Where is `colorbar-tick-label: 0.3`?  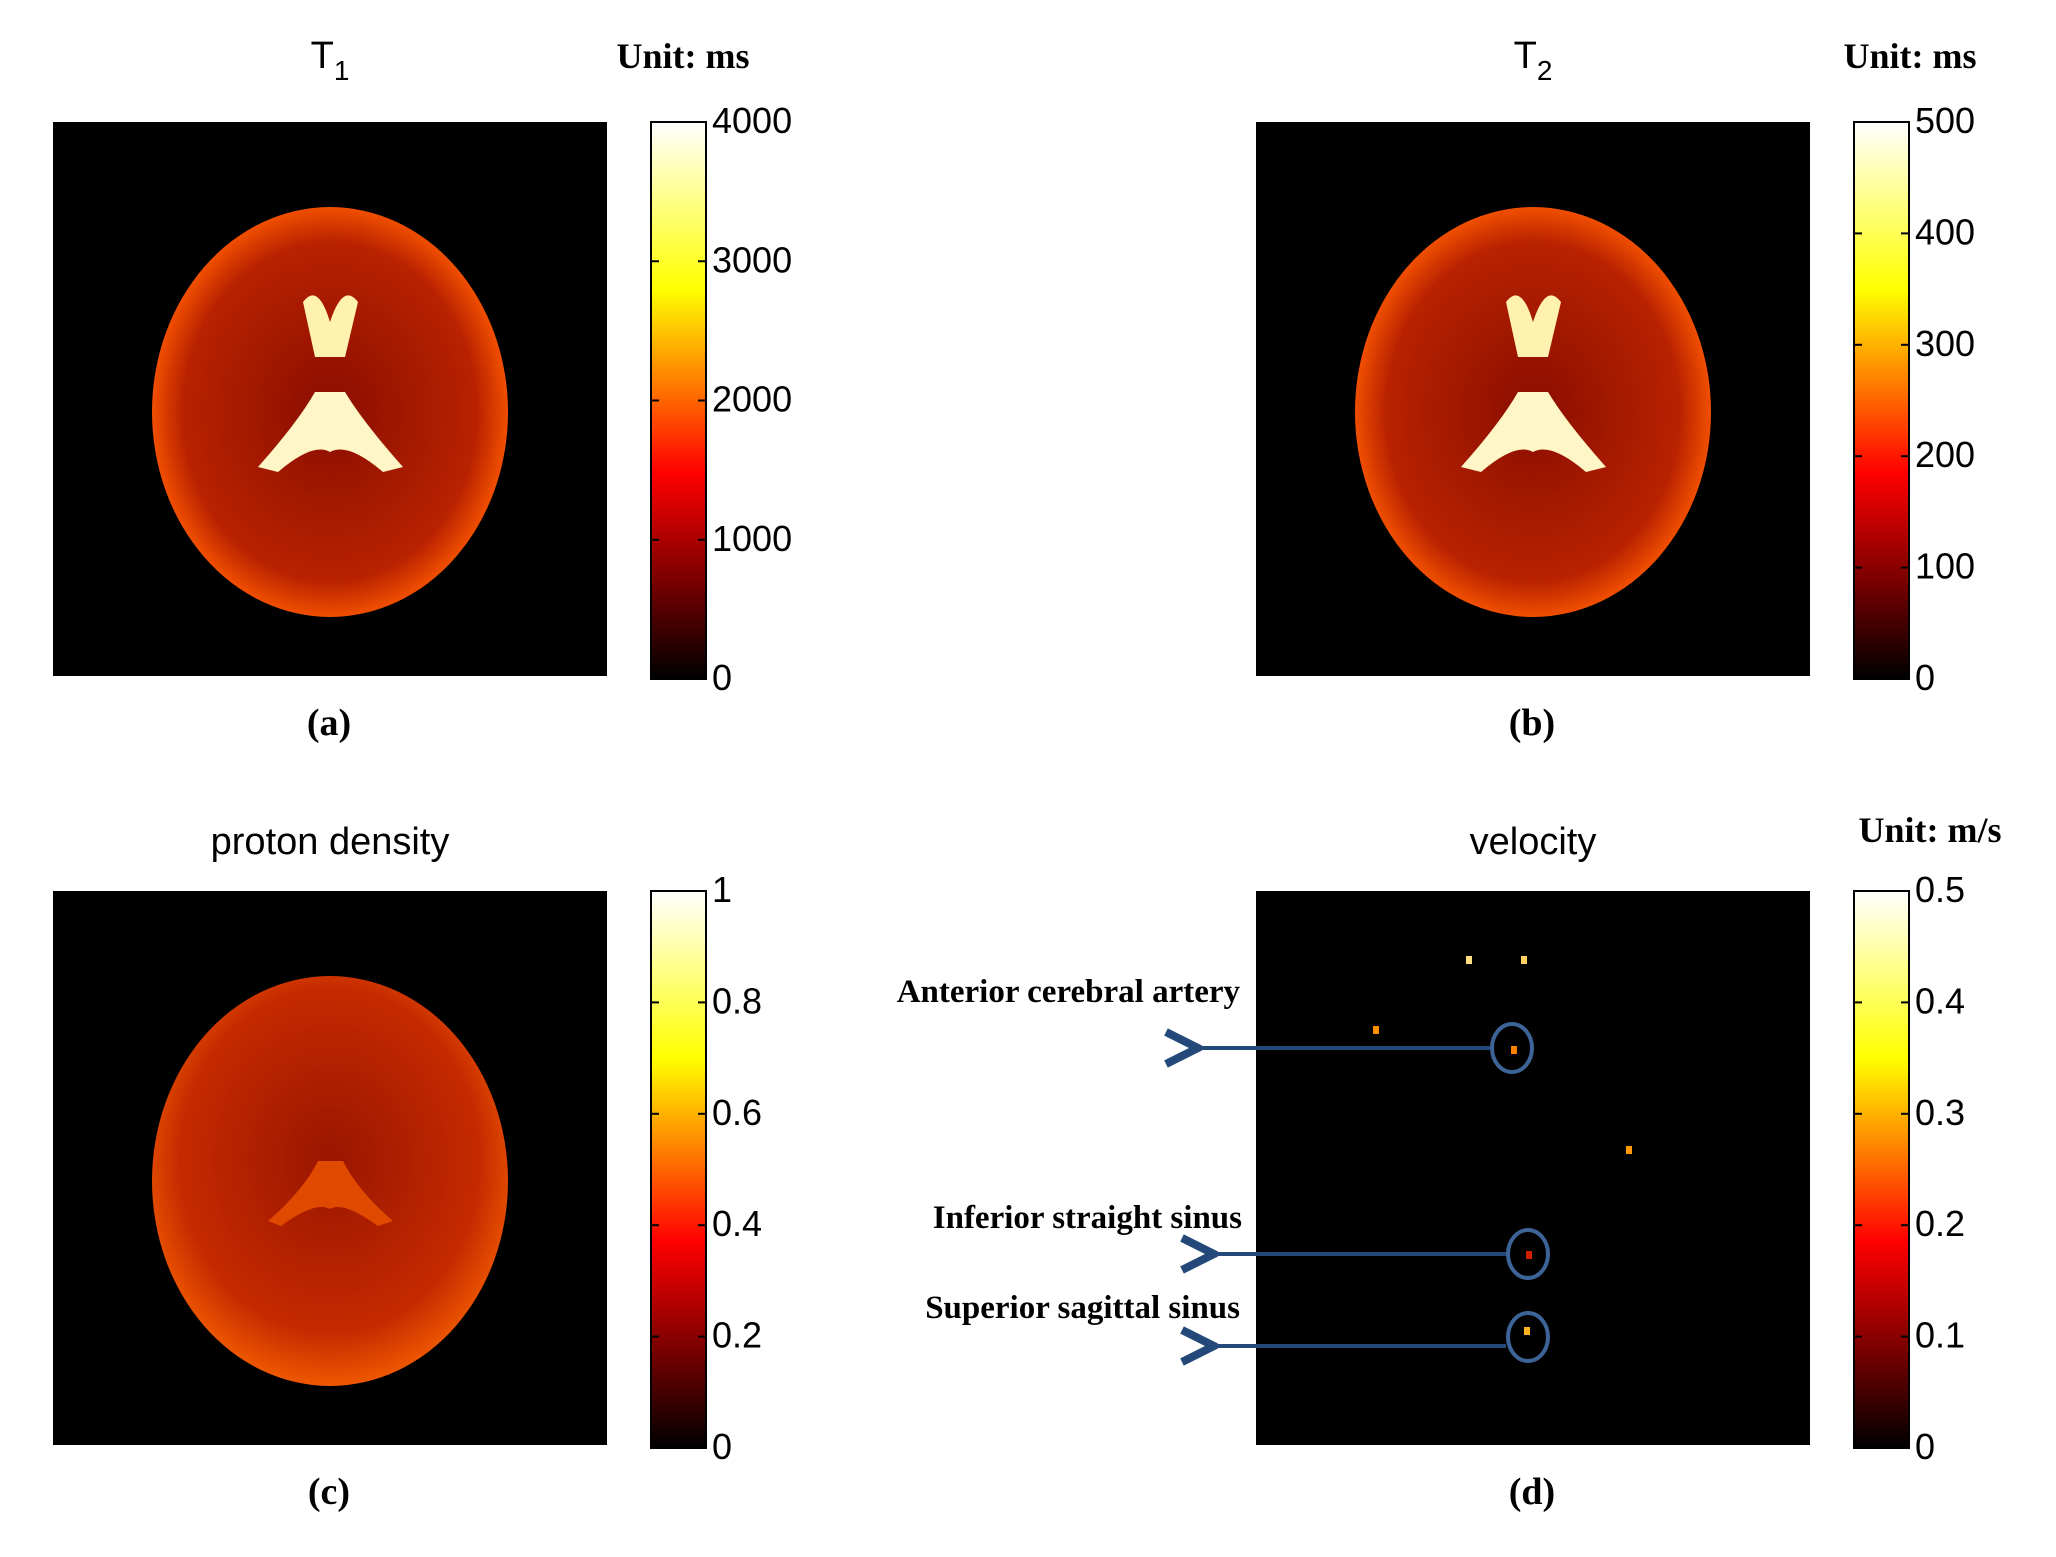
colorbar-tick-label: 0.3 is located at coordinates (1940, 1112).